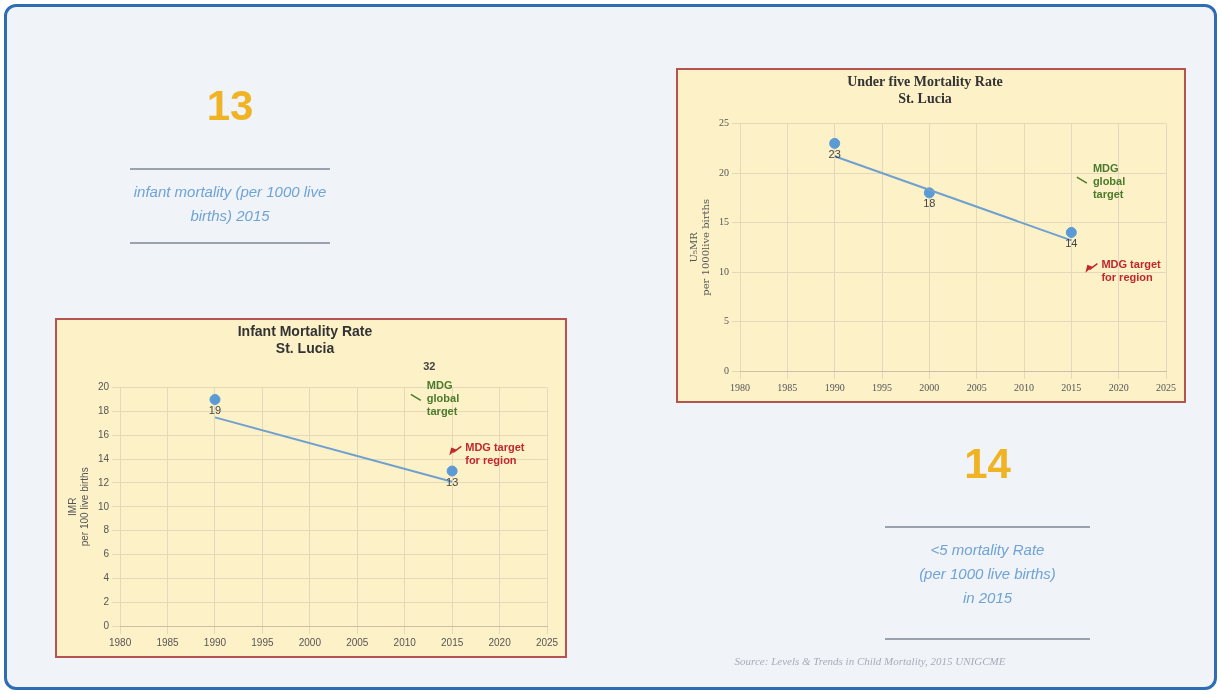  I want to click on y-tick-label: 6, so click(106, 554).